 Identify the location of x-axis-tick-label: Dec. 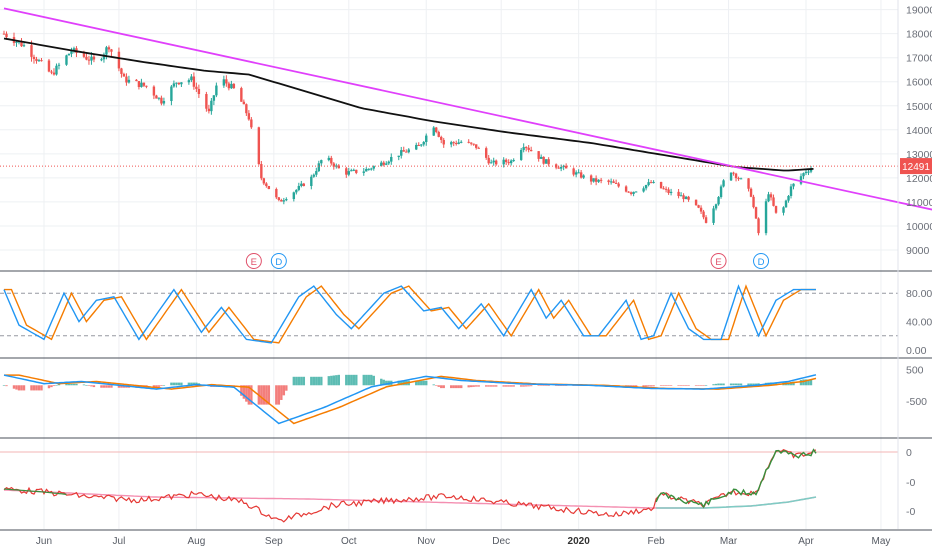
(501, 541).